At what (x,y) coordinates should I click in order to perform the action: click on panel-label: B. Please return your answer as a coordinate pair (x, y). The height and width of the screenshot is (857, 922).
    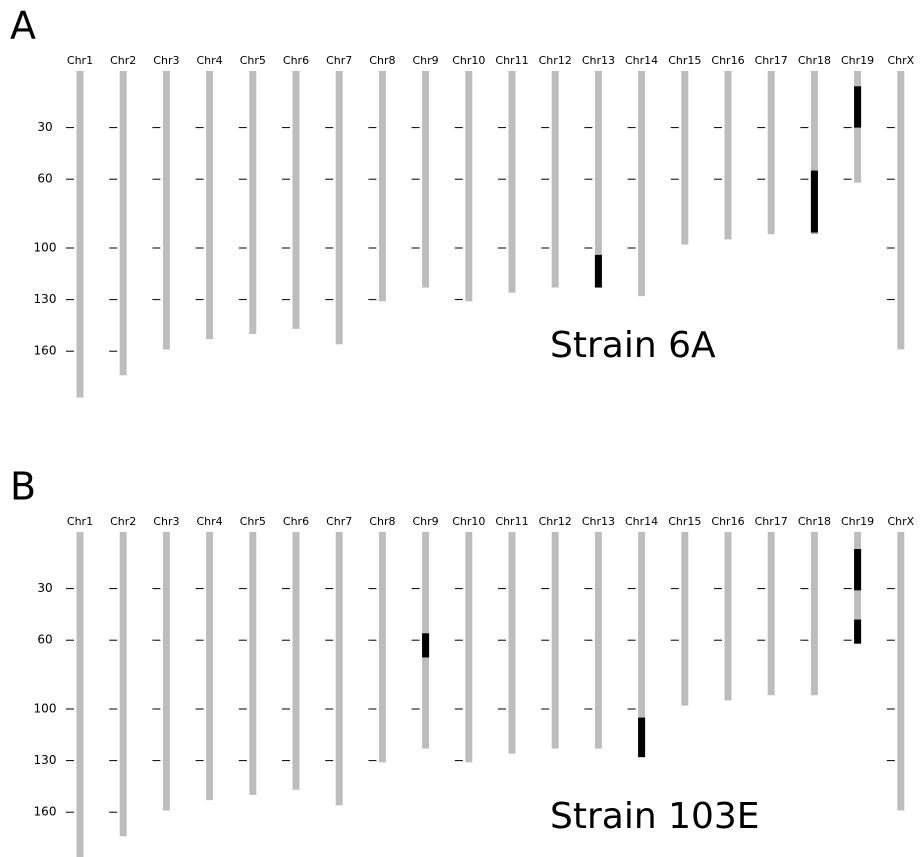
    Looking at the image, I should click on (23, 487).